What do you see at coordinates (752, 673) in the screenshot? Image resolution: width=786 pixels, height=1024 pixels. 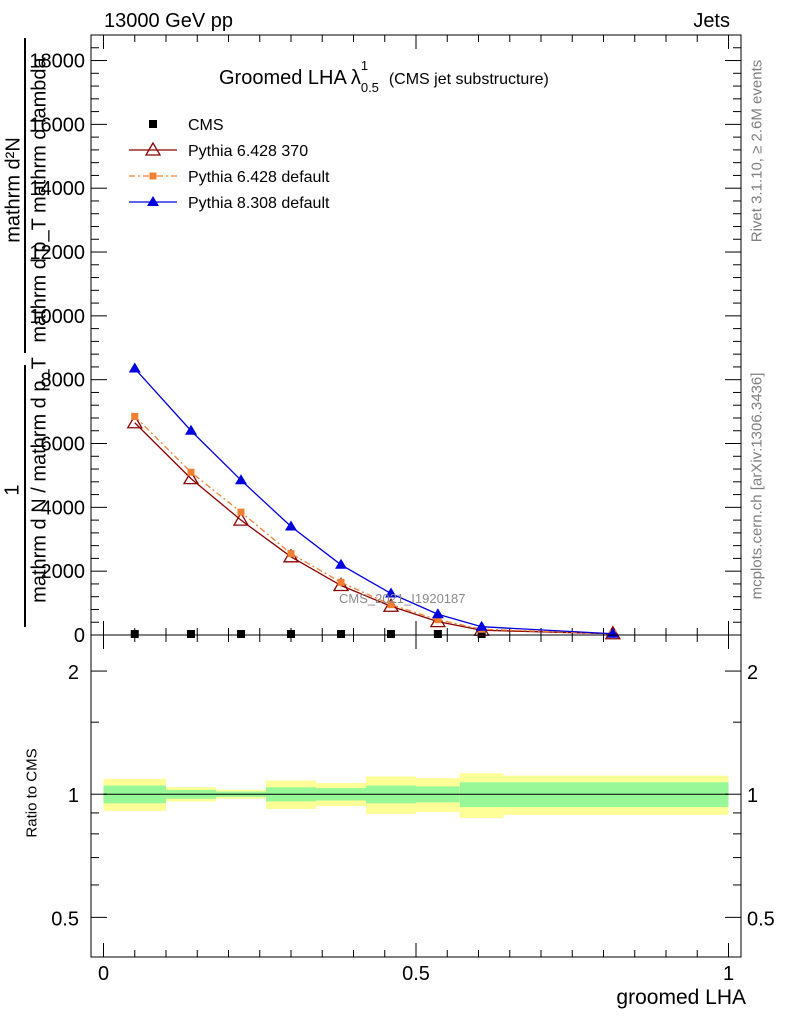 I see `ratio-y-tick-label-right: 2` at bounding box center [752, 673].